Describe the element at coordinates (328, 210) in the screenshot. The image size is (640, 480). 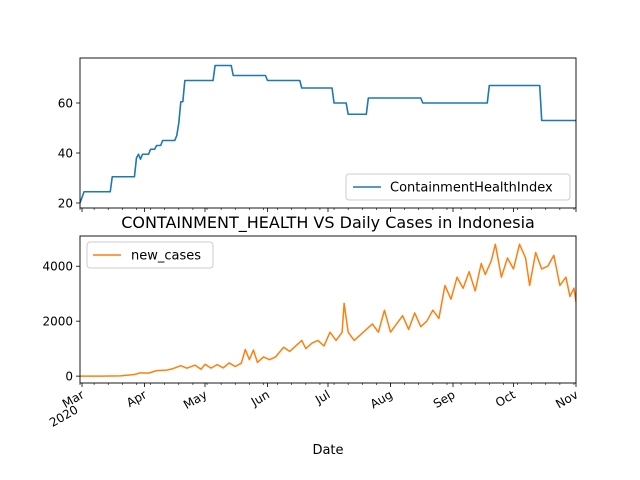
I see `top-x-ticks` at that location.